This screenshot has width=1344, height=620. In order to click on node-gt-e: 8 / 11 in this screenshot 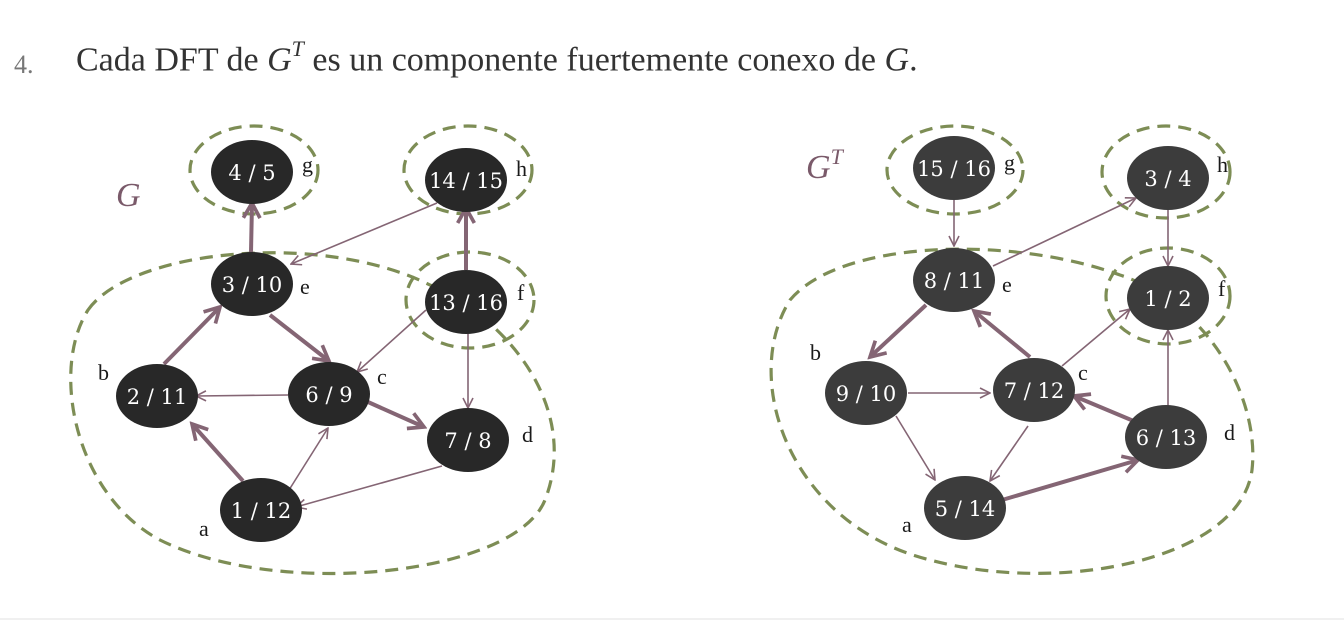, I will do `click(954, 280)`.